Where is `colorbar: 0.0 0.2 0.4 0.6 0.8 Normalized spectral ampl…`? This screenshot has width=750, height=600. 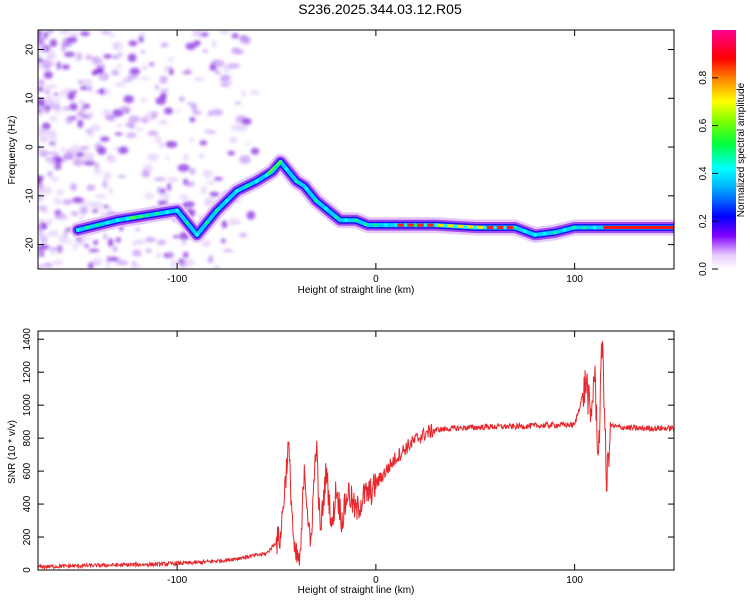
colorbar: 0.0 0.2 0.4 0.6 0.8 Normalized spectral ampl… is located at coordinates (722, 153).